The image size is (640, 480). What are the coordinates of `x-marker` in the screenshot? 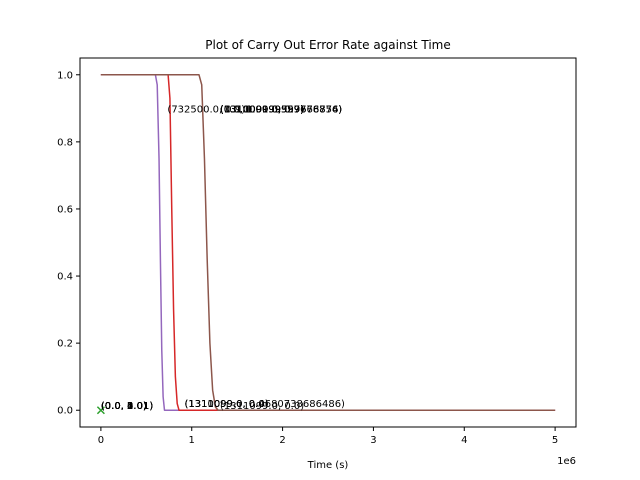 It's located at (100, 410).